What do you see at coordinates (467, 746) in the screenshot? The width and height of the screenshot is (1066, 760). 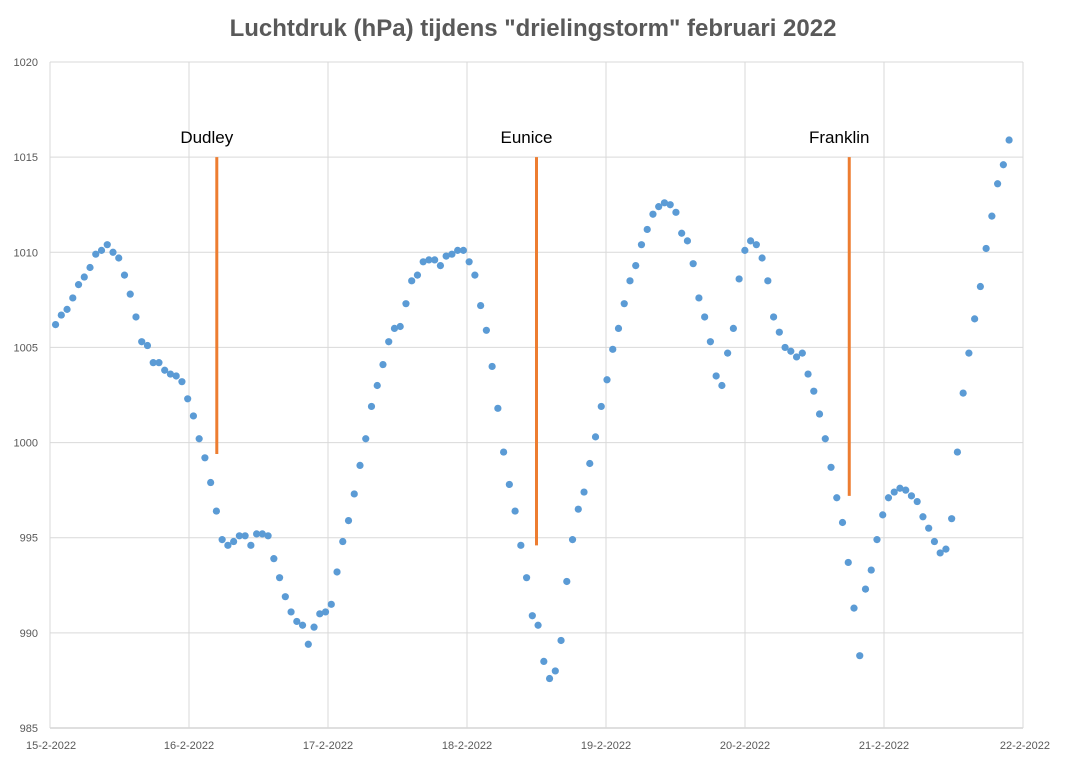 I see `x-tick-label: 18-2-2022` at bounding box center [467, 746].